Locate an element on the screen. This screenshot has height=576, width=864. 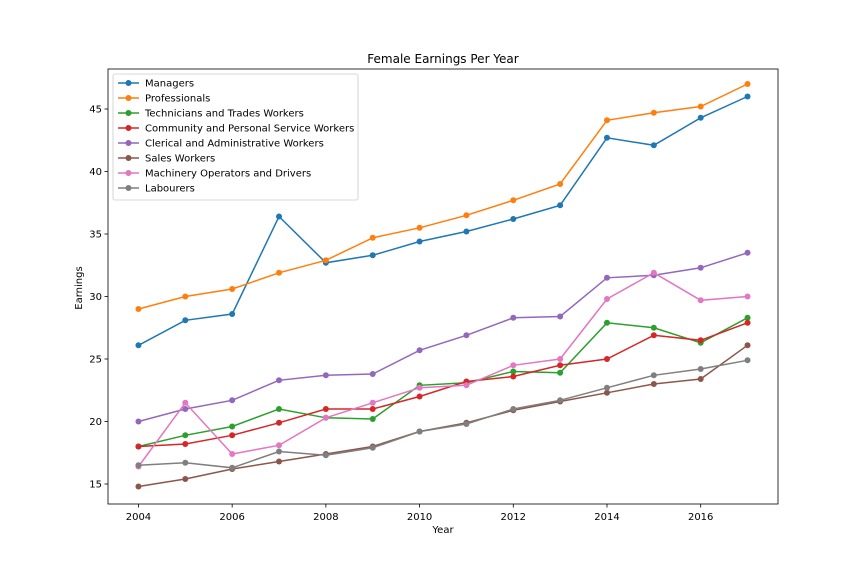
y-tick-label: 15 is located at coordinates (95, 485).